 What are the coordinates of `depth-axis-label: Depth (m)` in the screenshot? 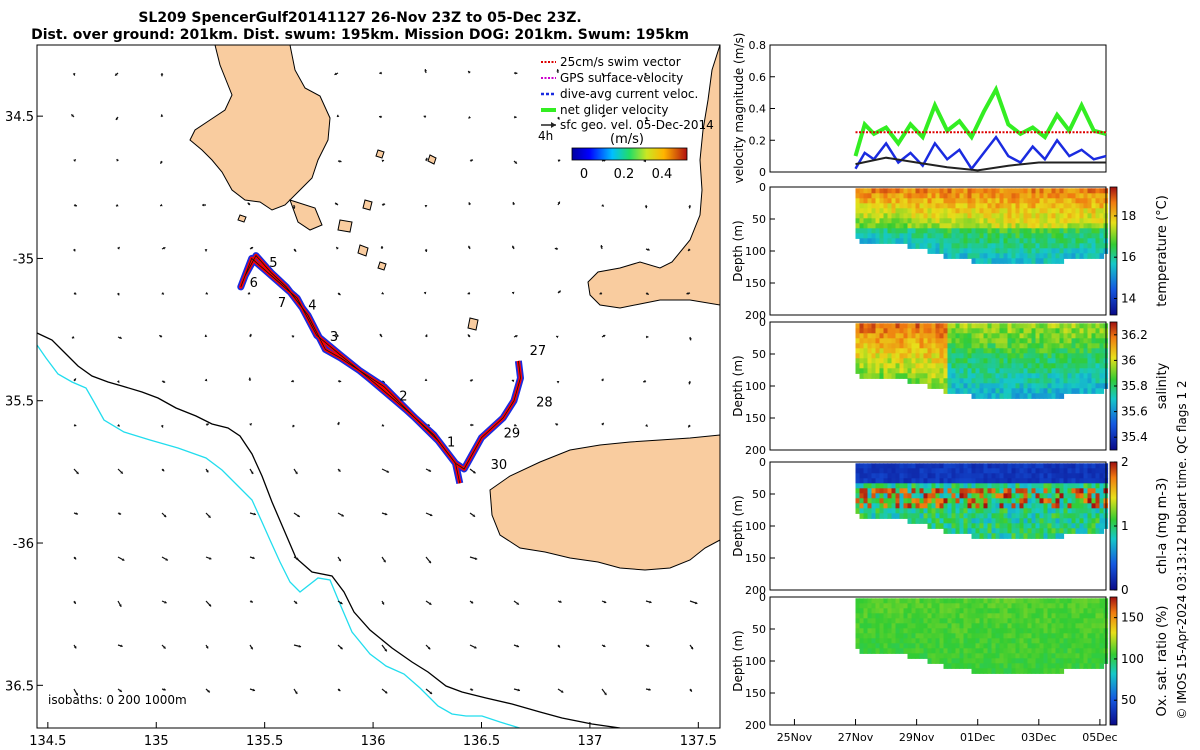 It's located at (738, 250).